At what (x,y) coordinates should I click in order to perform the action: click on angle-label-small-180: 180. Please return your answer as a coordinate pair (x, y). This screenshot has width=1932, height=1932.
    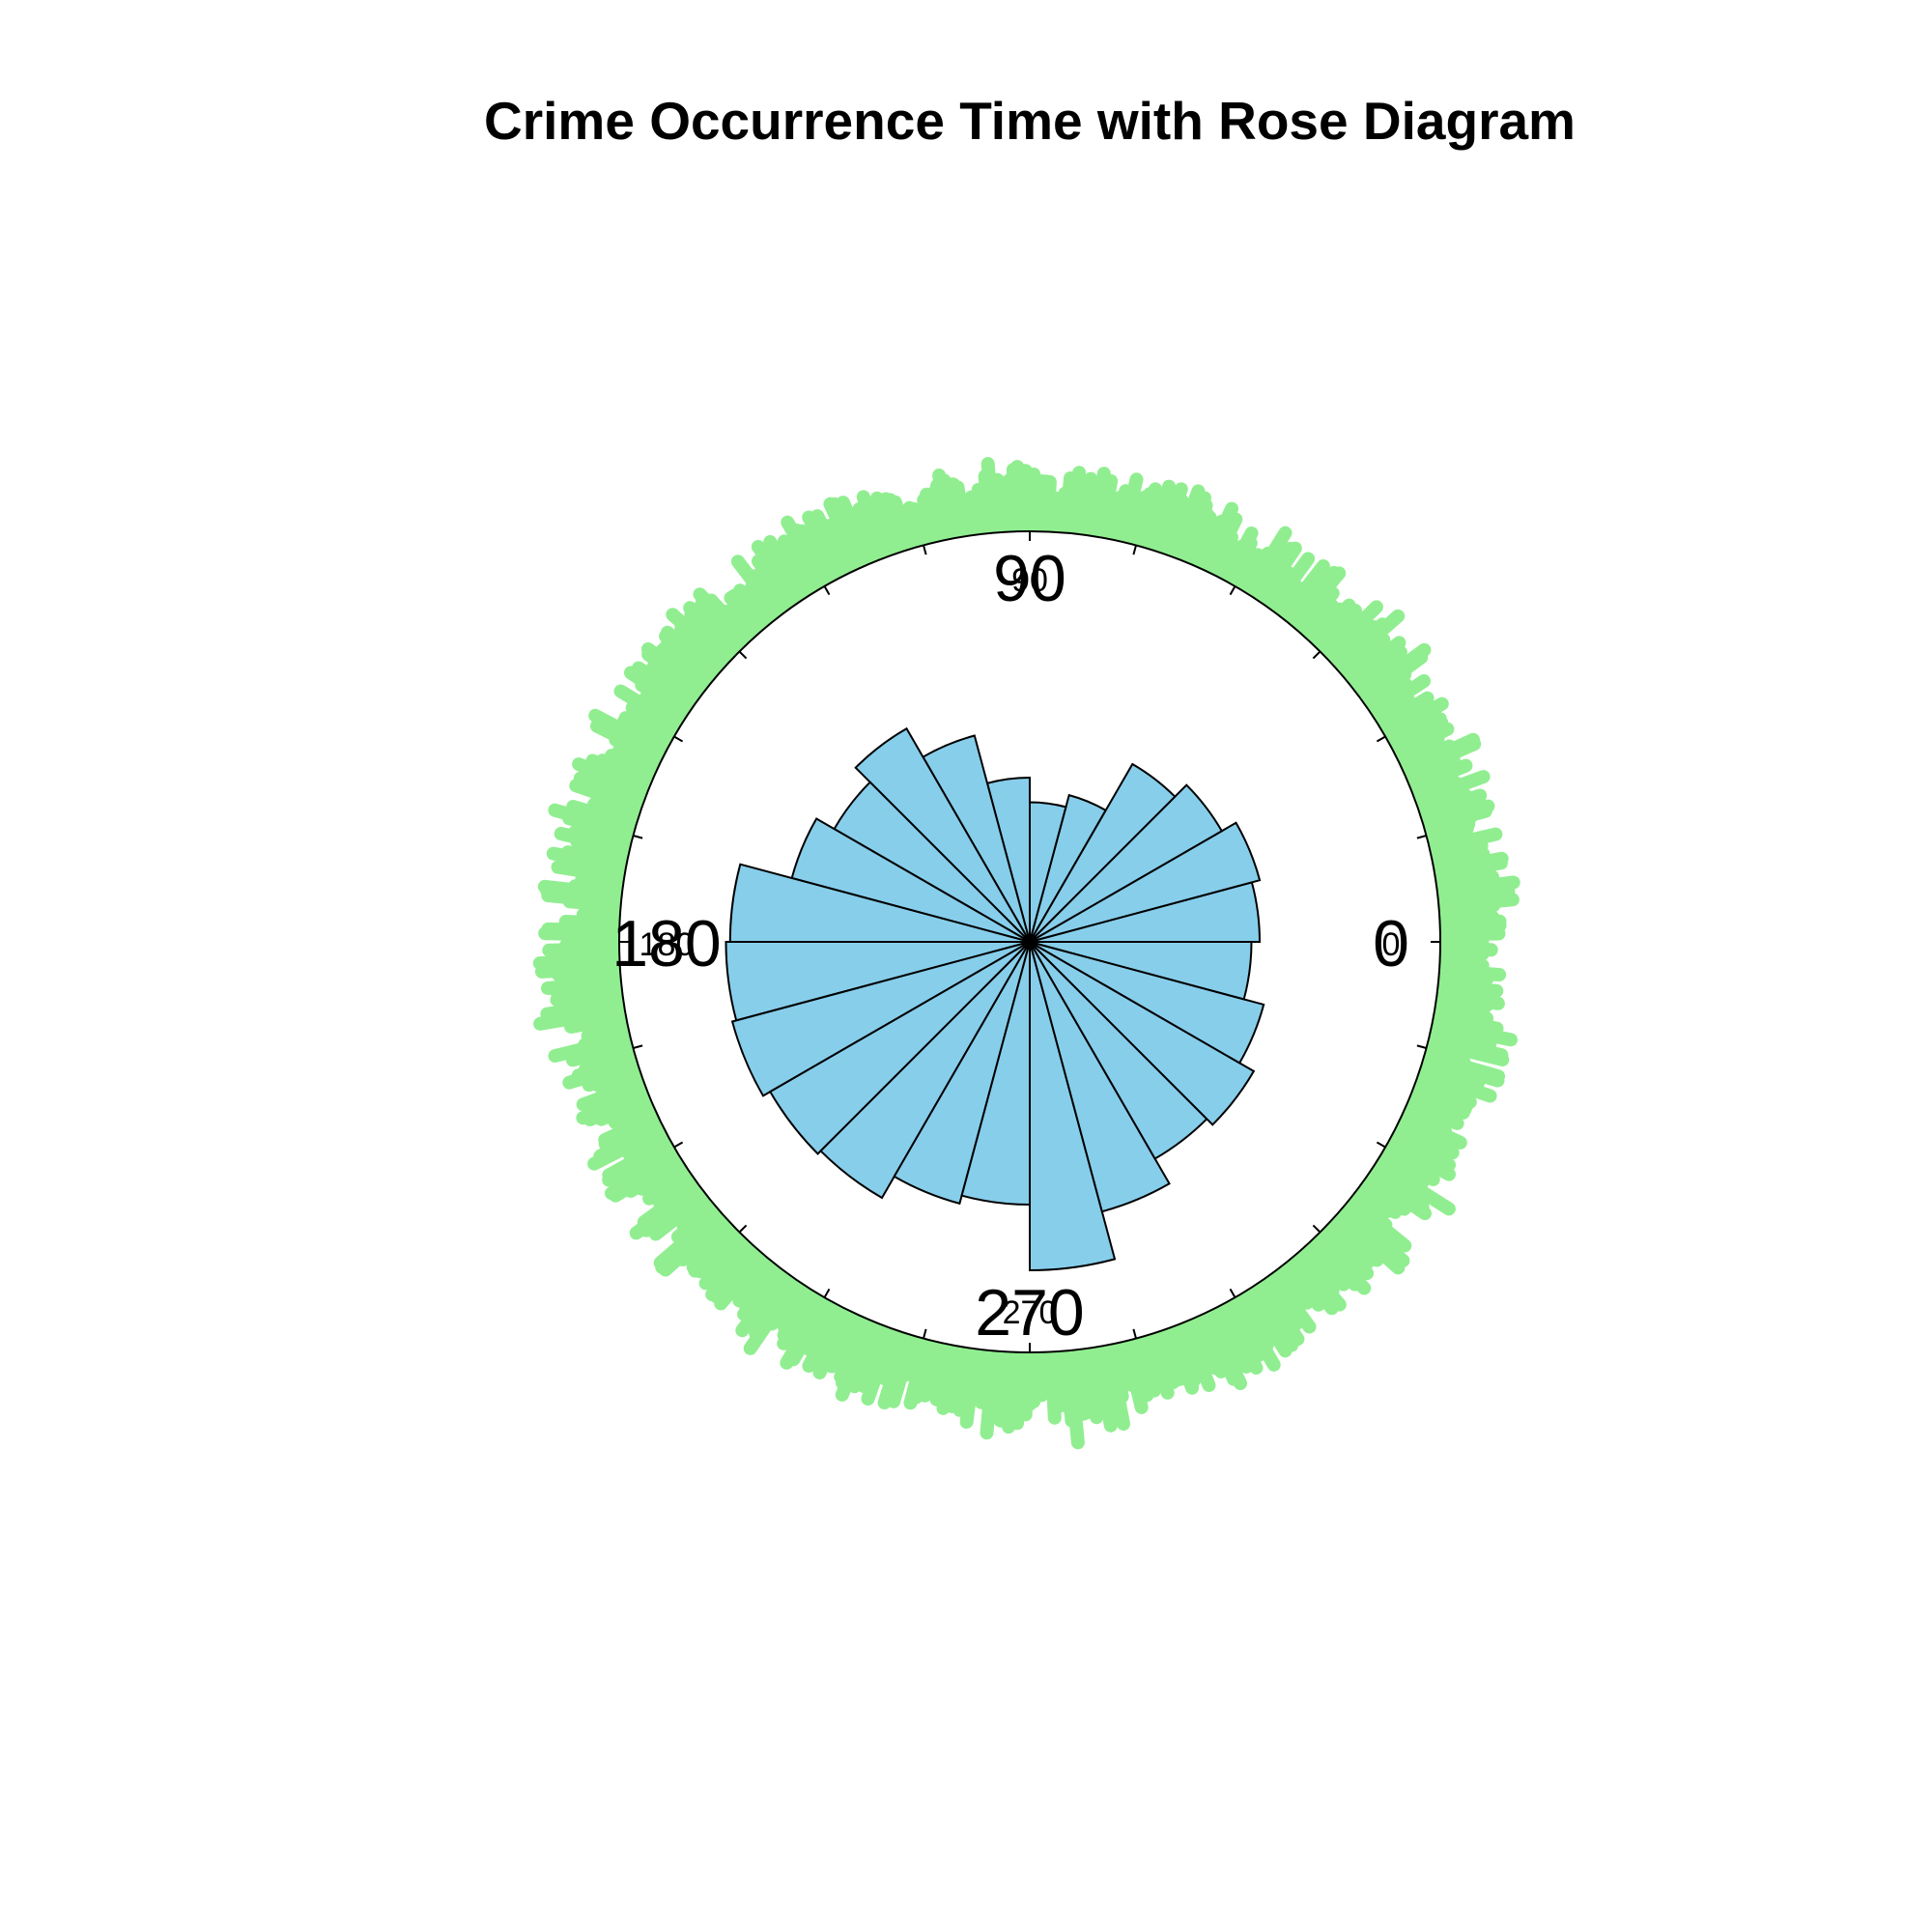
    Looking at the image, I should click on (667, 944).